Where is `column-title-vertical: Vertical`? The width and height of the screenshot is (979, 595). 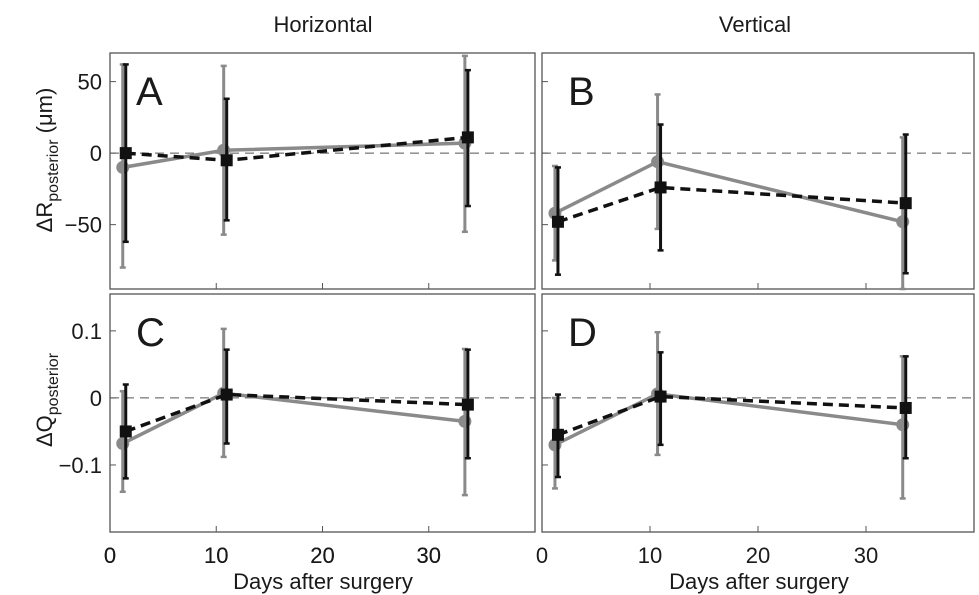 column-title-vertical: Vertical is located at coordinates (755, 24).